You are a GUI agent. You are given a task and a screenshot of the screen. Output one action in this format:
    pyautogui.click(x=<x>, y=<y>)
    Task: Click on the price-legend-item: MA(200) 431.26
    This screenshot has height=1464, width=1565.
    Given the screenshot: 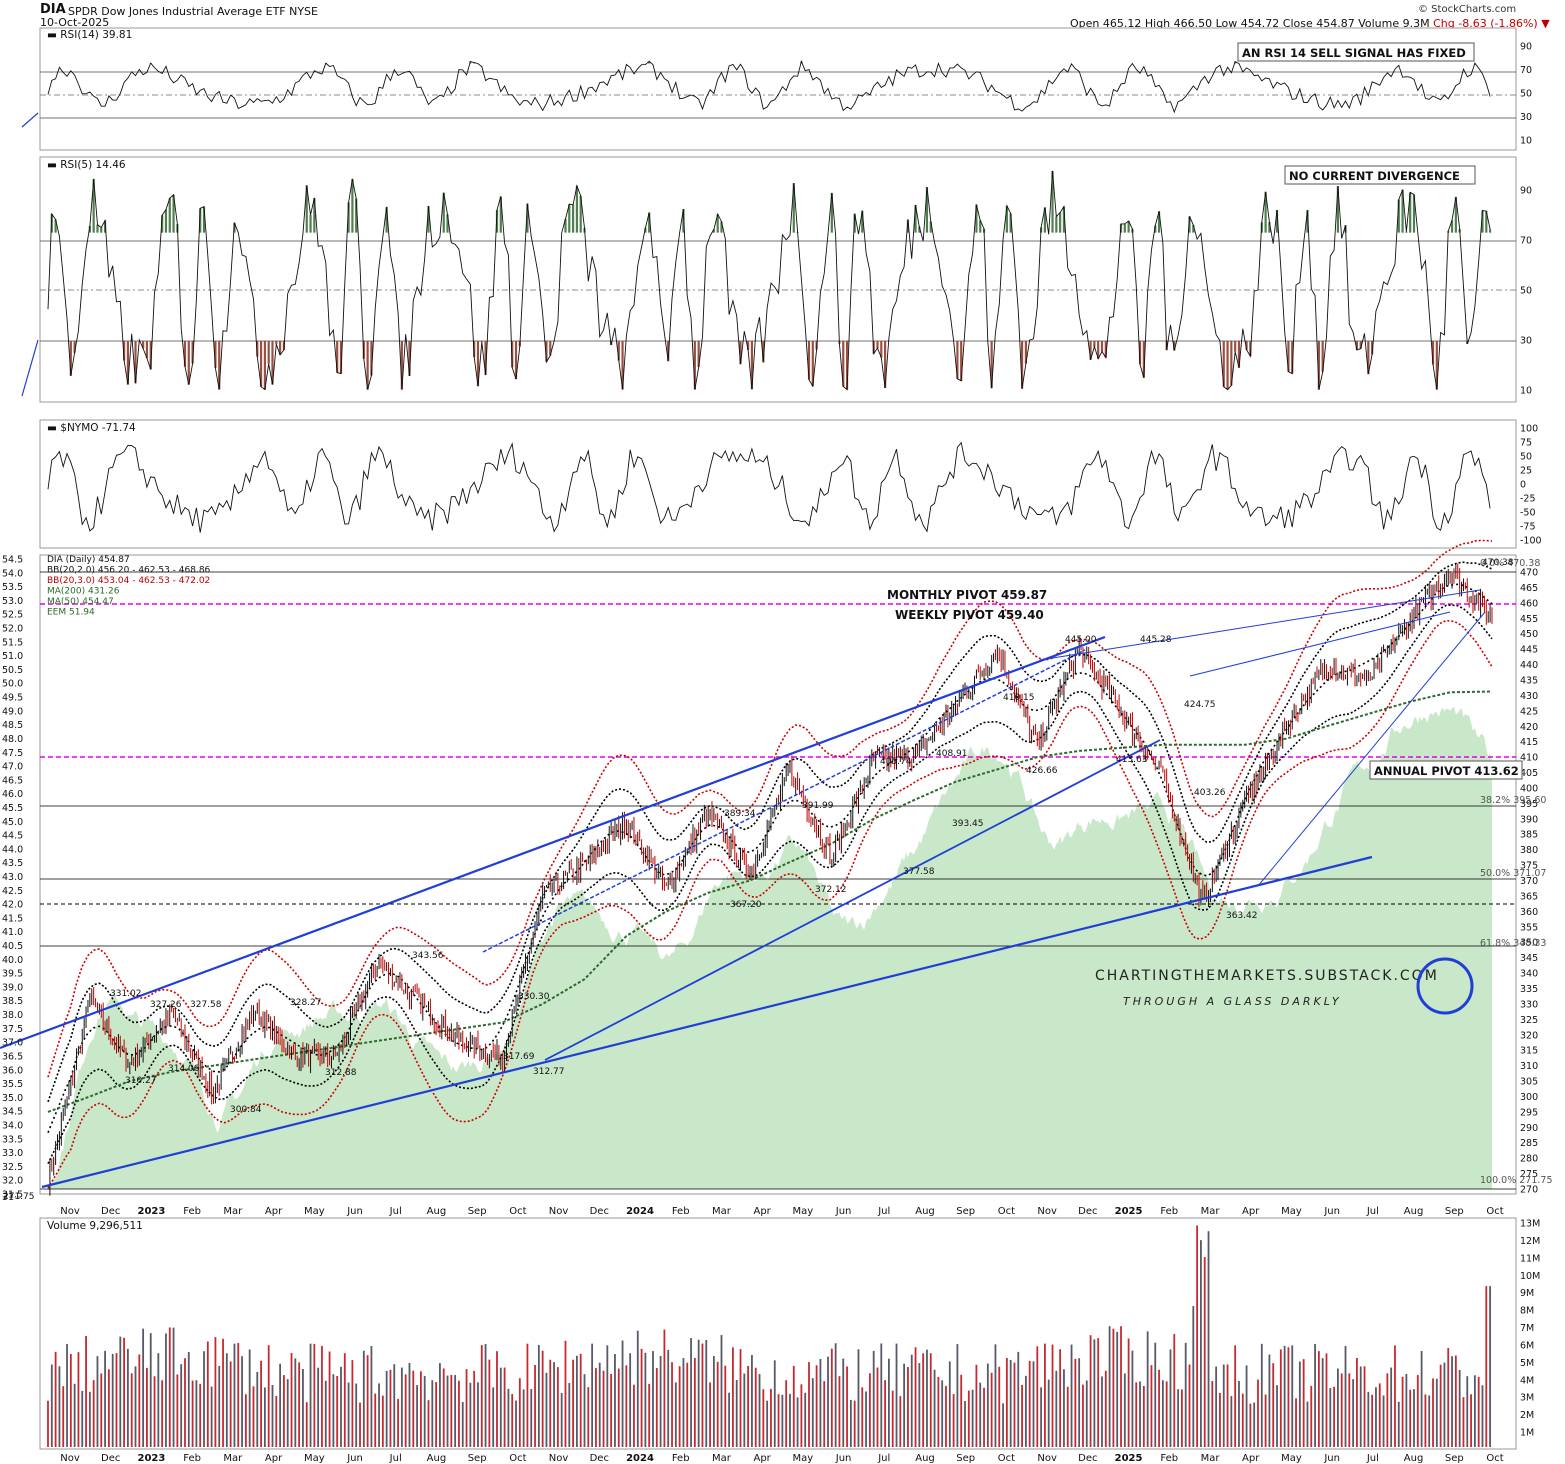 What is the action you would take?
    pyautogui.click(x=83, y=592)
    